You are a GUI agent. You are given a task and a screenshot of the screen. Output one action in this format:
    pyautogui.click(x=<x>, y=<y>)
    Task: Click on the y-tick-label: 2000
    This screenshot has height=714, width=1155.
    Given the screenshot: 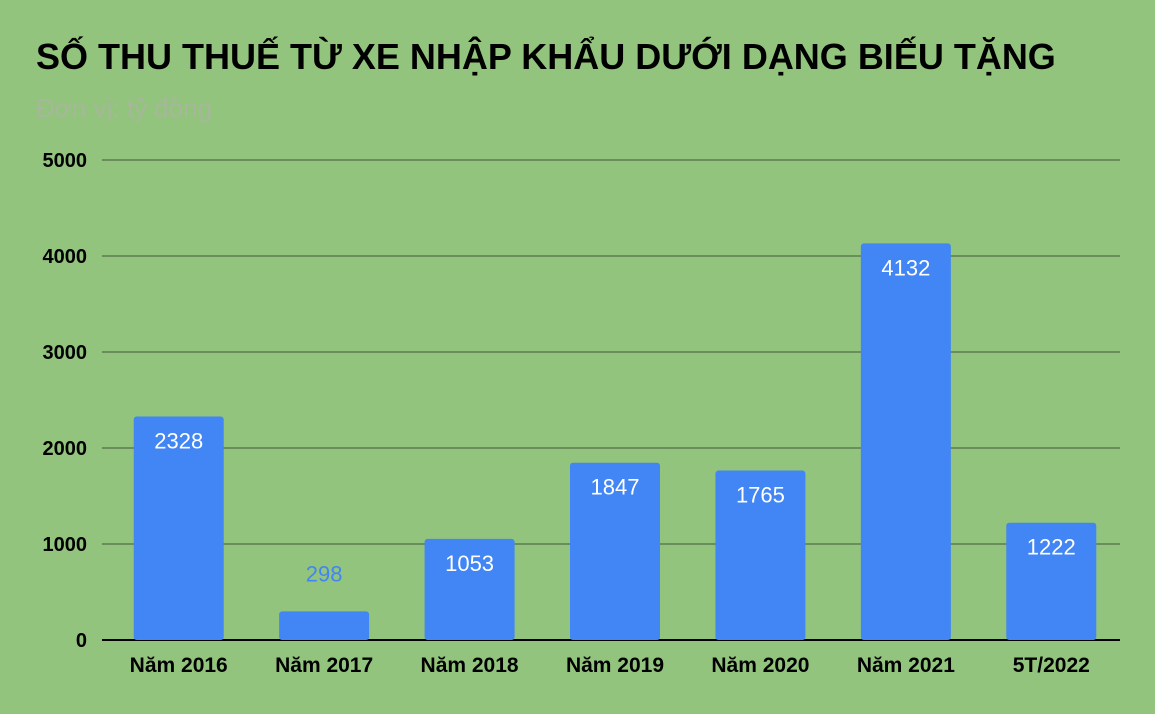 What is the action you would take?
    pyautogui.click(x=65, y=449)
    